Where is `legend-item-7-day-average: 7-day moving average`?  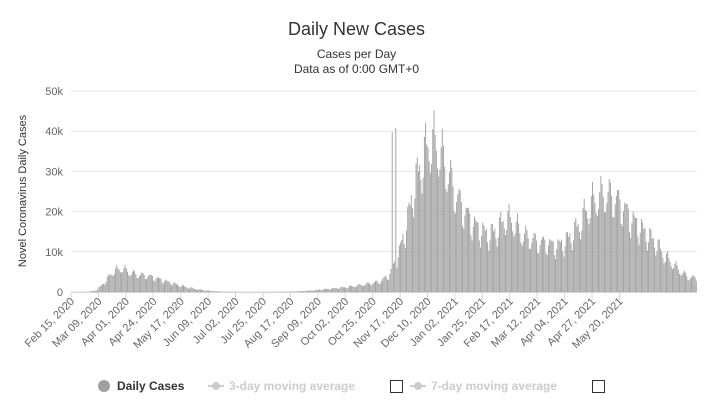
legend-item-7-day-average: 7-day moving average is located at coordinates (483, 386).